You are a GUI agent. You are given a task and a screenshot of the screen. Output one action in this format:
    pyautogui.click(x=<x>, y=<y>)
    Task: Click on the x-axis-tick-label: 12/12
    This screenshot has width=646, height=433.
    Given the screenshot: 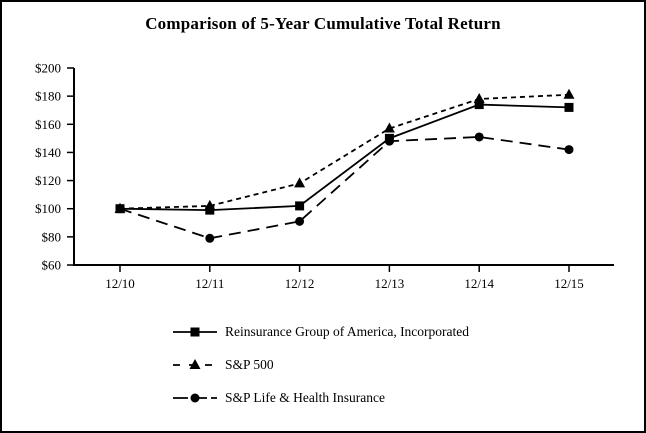 What is the action you would take?
    pyautogui.click(x=300, y=283)
    